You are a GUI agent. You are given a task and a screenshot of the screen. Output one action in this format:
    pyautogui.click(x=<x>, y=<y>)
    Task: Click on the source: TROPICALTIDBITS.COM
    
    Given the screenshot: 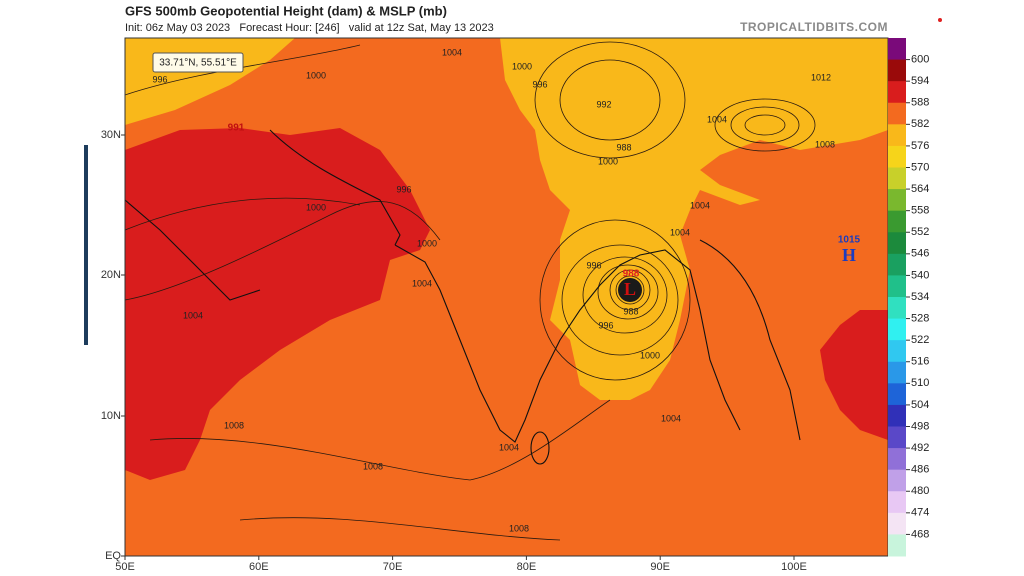 What is the action you would take?
    pyautogui.click(x=814, y=27)
    